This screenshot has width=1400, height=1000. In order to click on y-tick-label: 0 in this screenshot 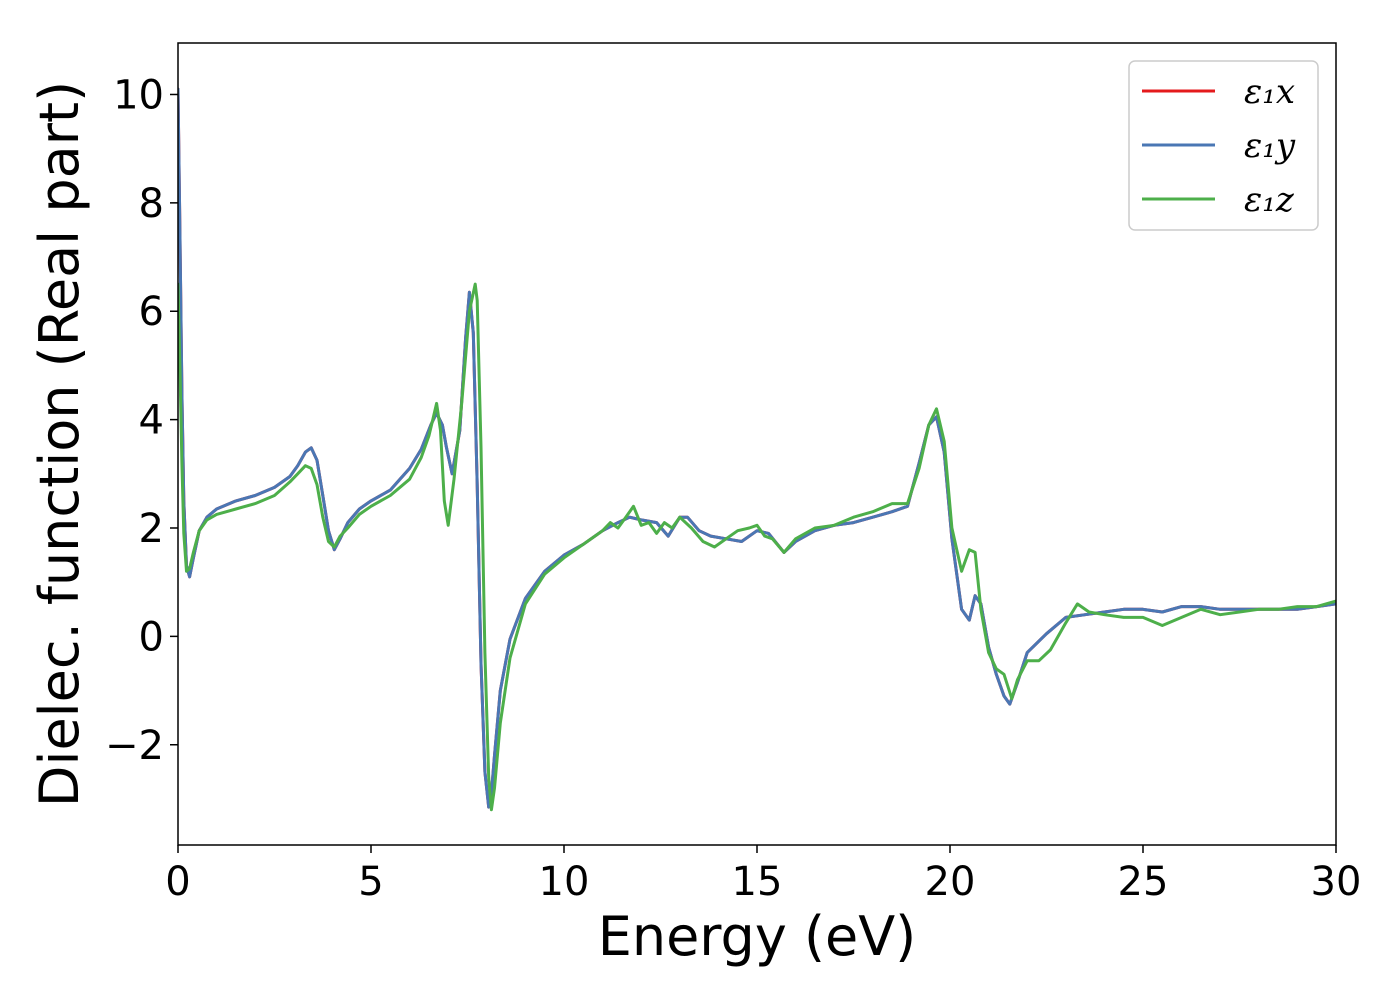, I will do `click(151, 637)`.